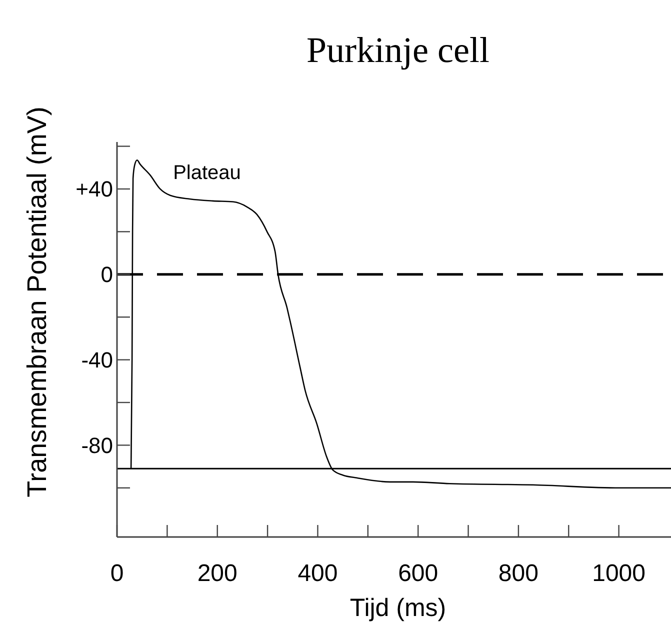 This screenshot has width=671, height=628. I want to click on x-tick-label: 800, so click(518, 573).